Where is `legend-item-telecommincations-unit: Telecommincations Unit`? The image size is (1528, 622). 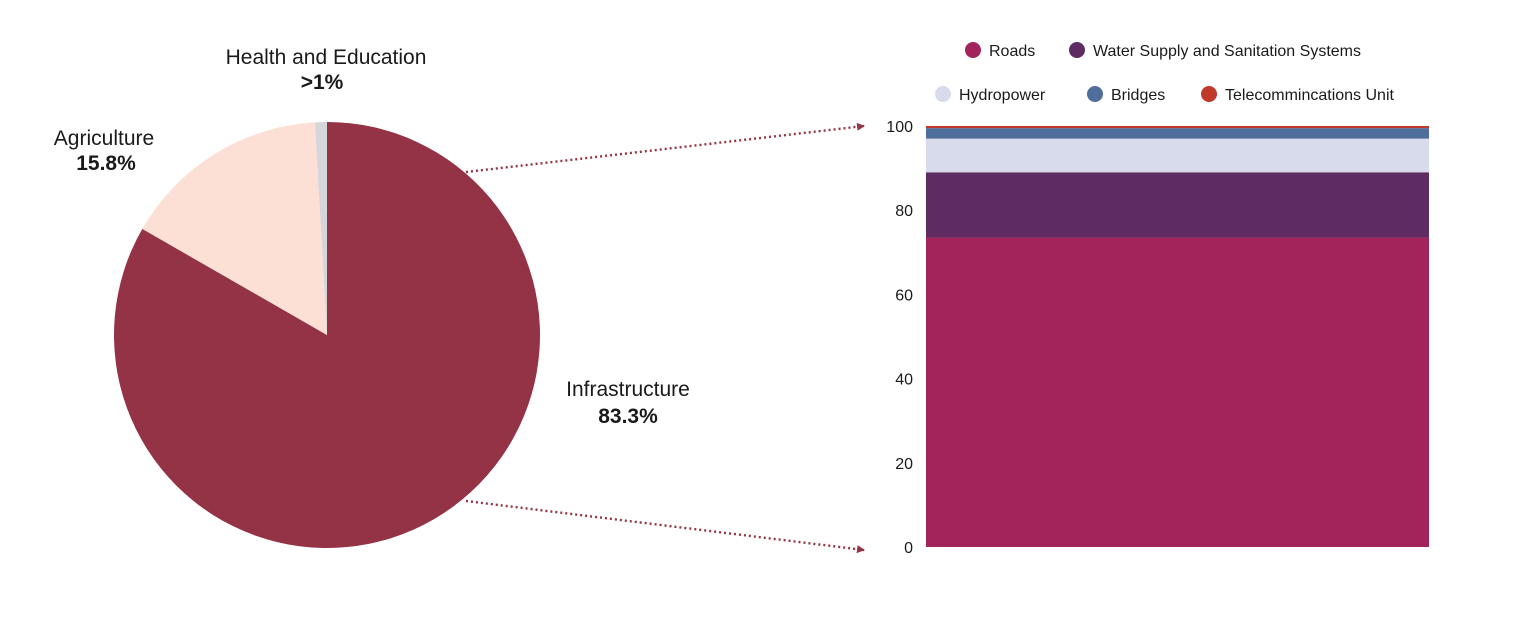
legend-item-telecommincations-unit: Telecommincations Unit is located at coordinates (1298, 95).